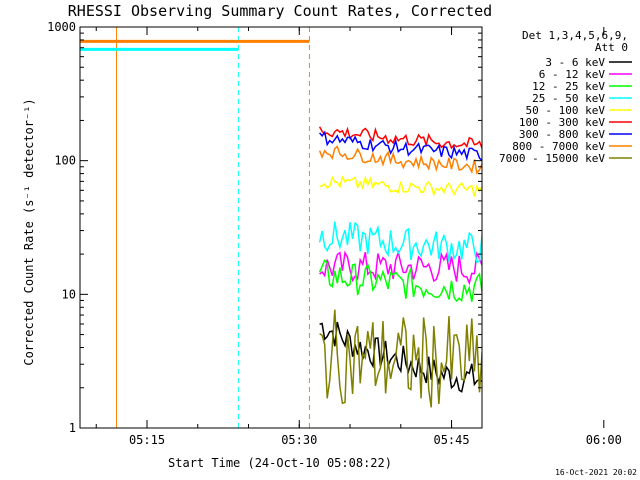 The width and height of the screenshot is (640, 480). What do you see at coordinates (451, 440) in the screenshot?
I see `x-tick-label: 05:45` at bounding box center [451, 440].